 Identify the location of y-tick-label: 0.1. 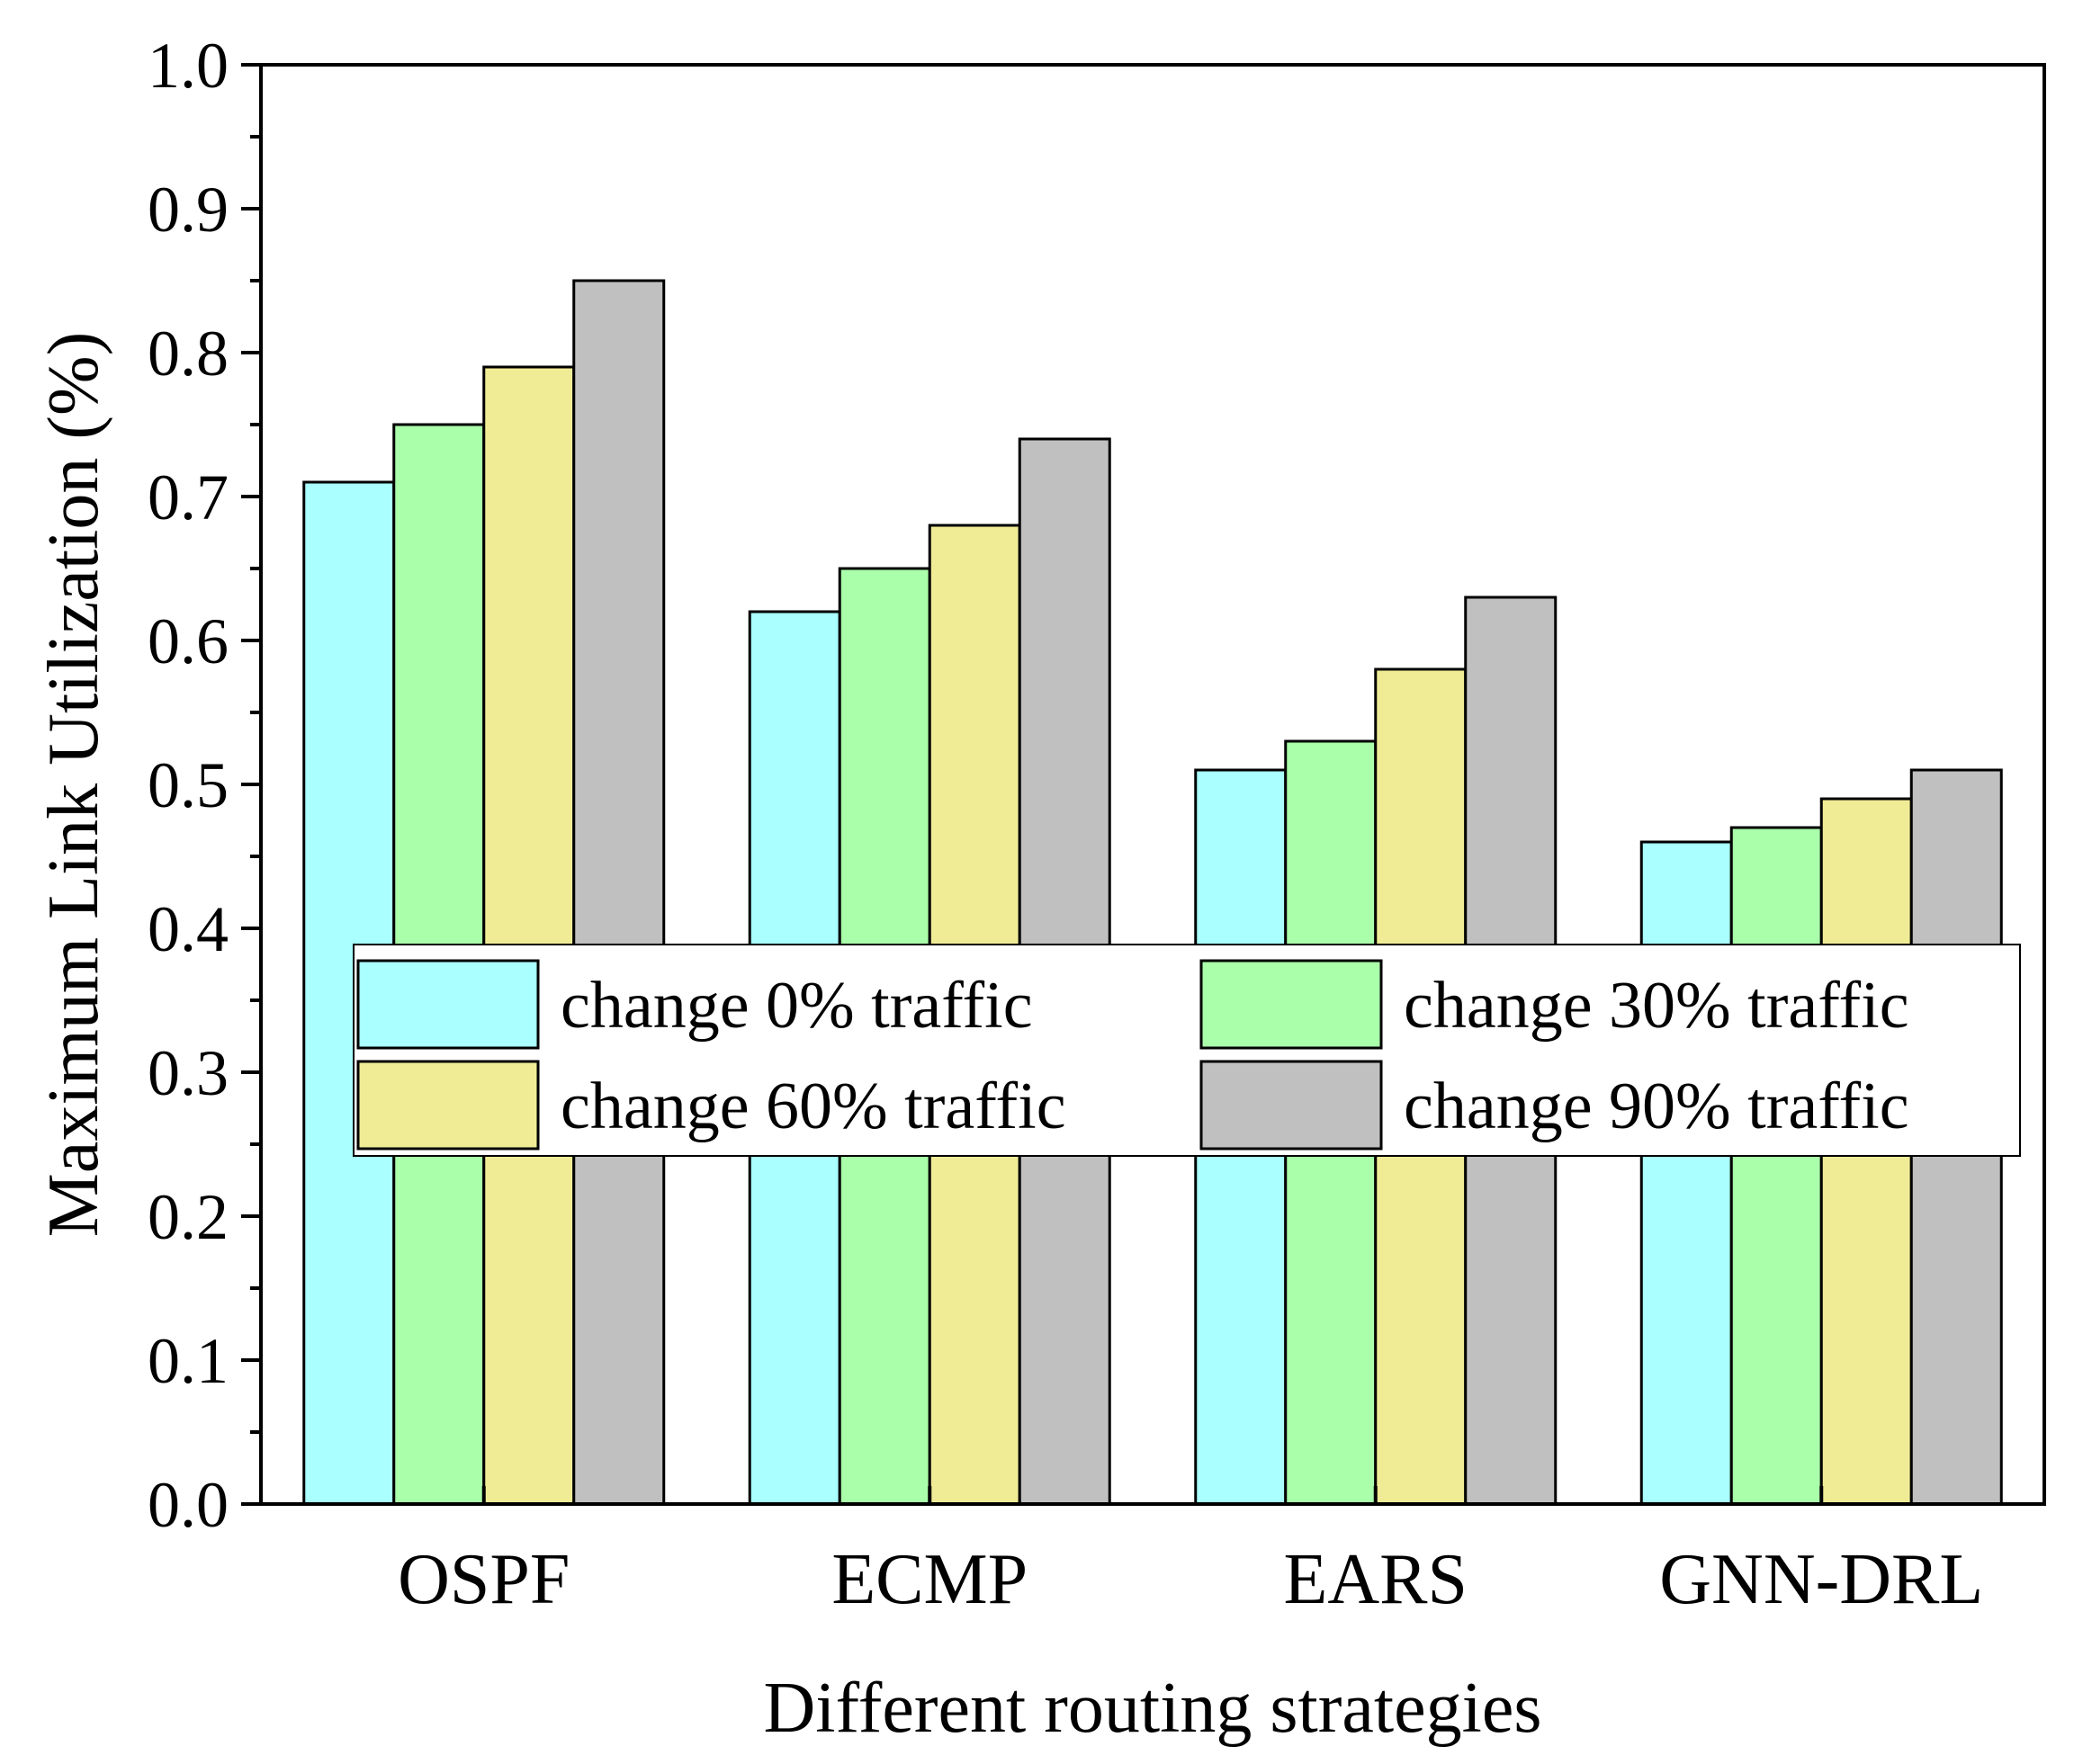
(189, 1361).